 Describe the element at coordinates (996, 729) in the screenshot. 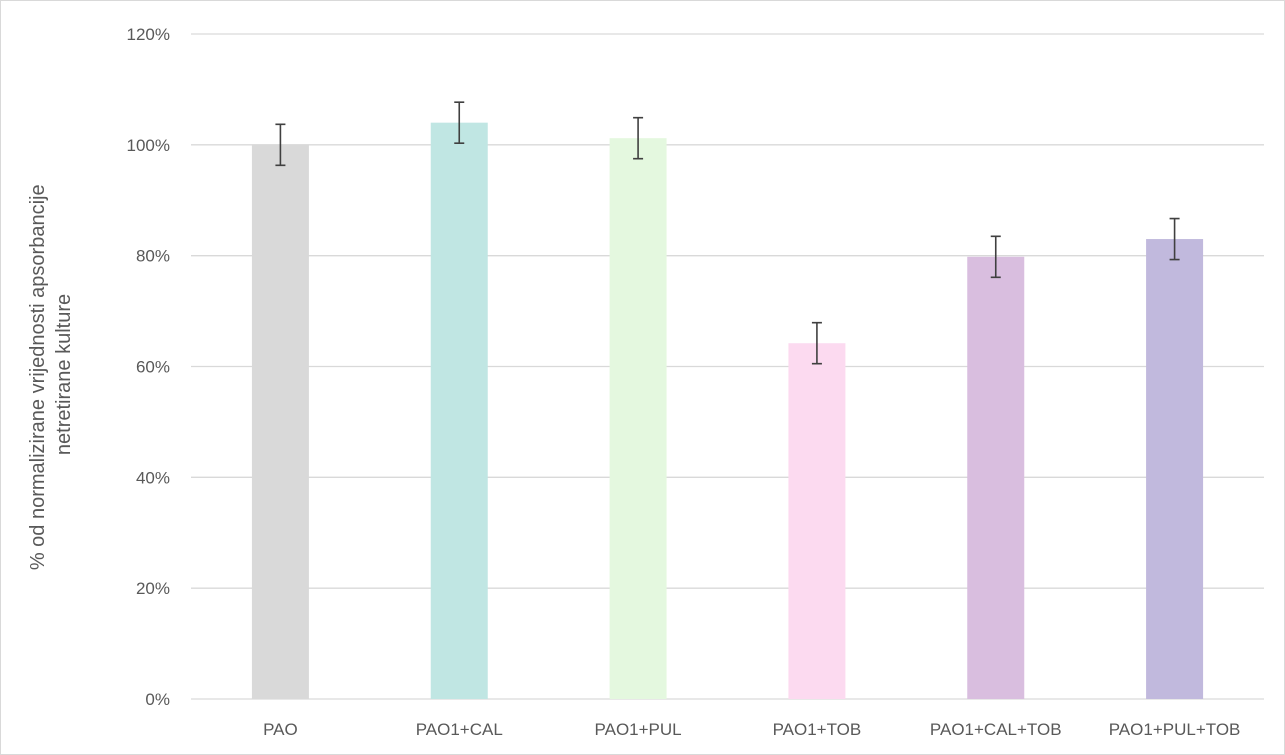

I see `x-tick-label: PAO1+CAL+TOB` at that location.